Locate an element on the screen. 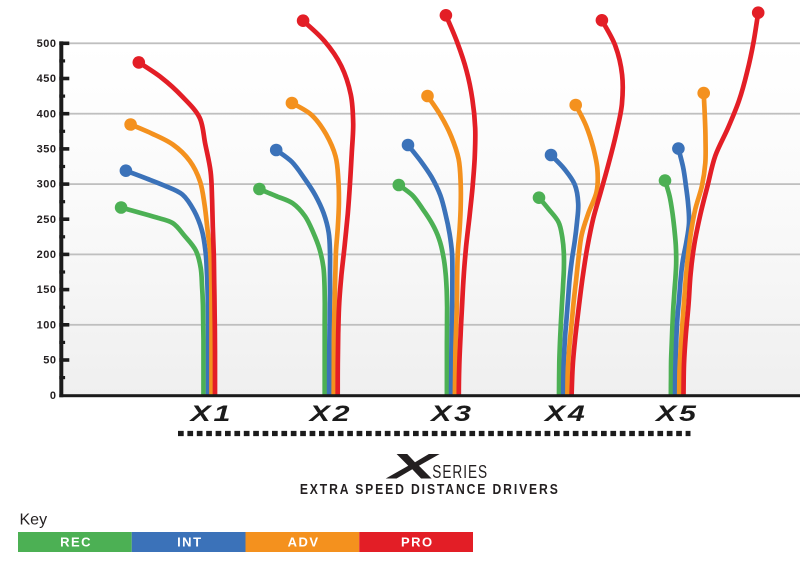 This screenshot has height=577, width=800. svg-text: X1 is located at coordinates (210, 413).